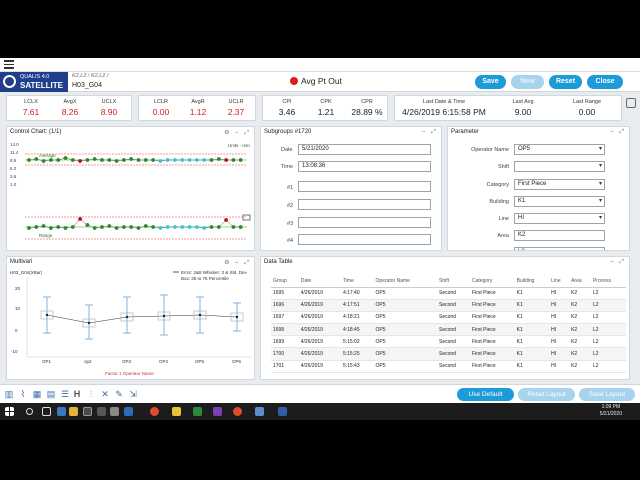 The width and height of the screenshot is (640, 480). What do you see at coordinates (527, 82) in the screenshot?
I see `new-button: New` at bounding box center [527, 82].